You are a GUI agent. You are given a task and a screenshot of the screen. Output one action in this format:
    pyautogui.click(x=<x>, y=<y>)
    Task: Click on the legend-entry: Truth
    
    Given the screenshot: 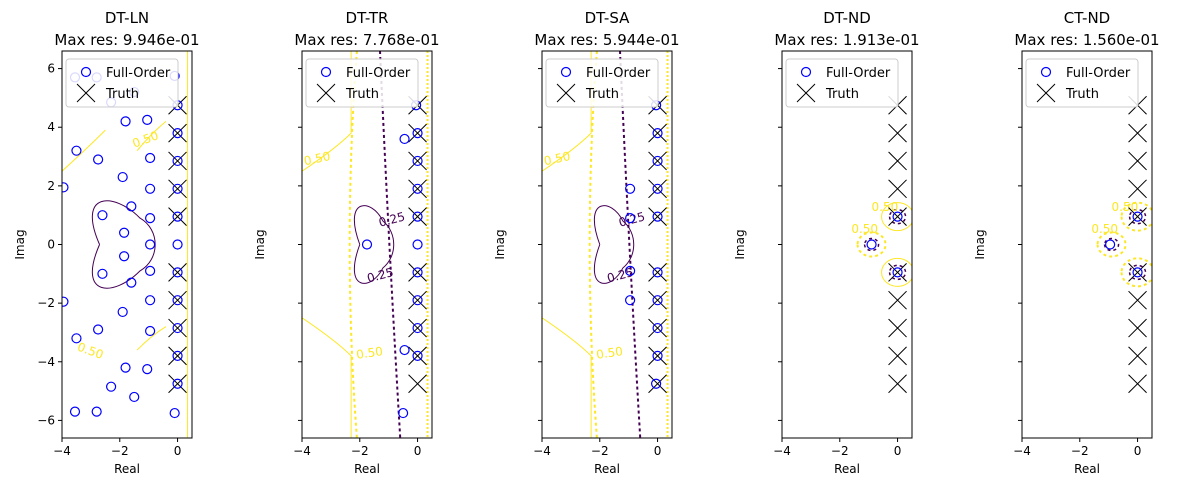 What is the action you would take?
    pyautogui.click(x=362, y=94)
    